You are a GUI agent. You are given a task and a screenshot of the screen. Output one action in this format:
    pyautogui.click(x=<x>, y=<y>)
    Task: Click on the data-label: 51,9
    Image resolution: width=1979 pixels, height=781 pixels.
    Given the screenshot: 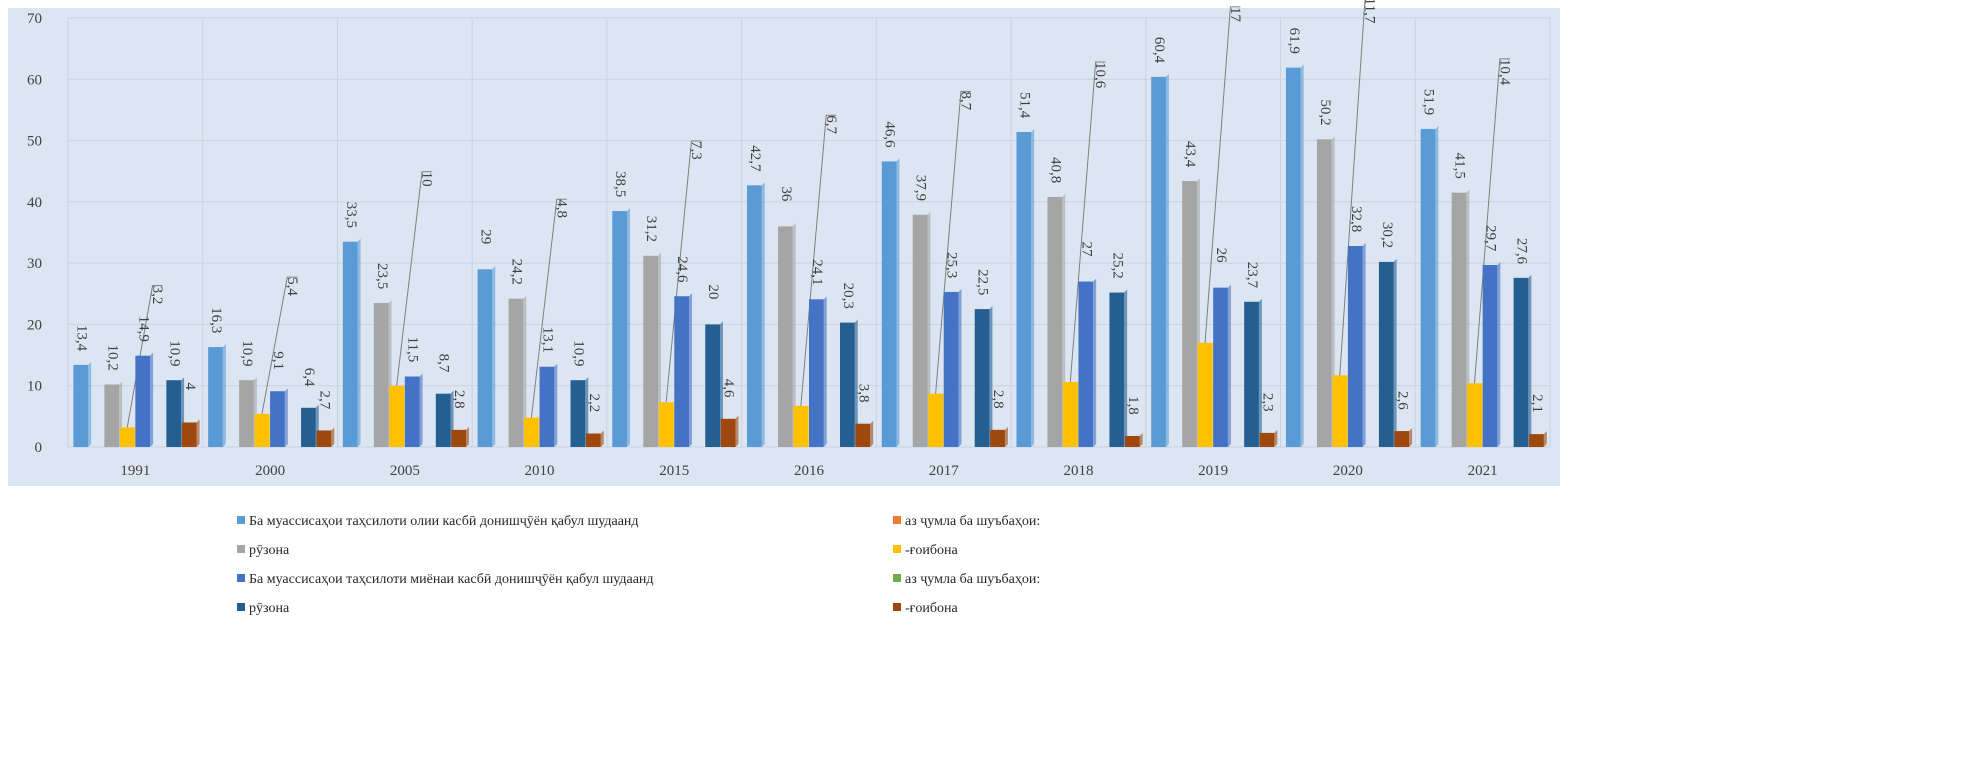 What is the action you would take?
    pyautogui.click(x=1429, y=102)
    